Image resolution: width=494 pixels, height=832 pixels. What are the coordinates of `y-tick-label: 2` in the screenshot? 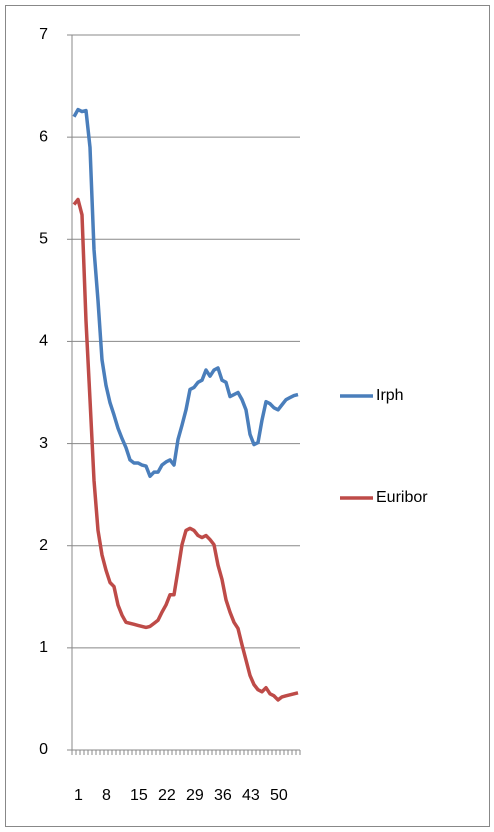 It's located at (43, 545).